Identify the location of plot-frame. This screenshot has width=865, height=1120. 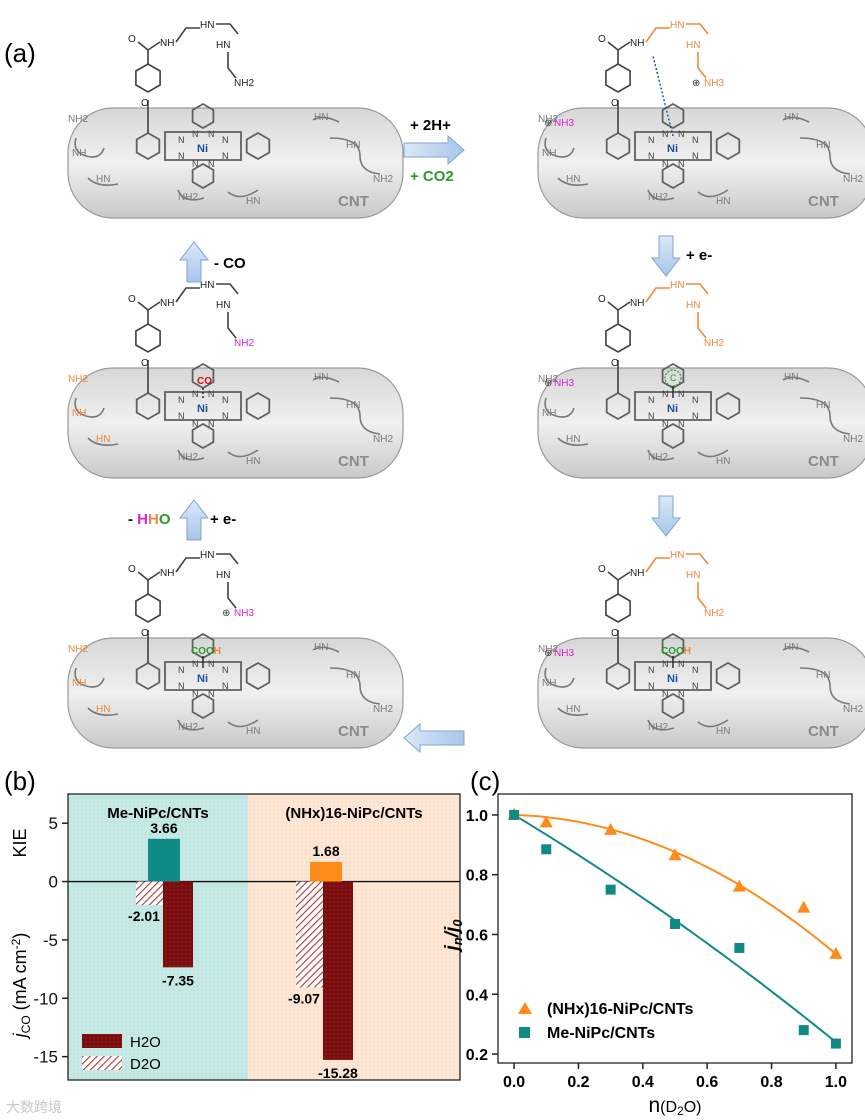
(264, 937).